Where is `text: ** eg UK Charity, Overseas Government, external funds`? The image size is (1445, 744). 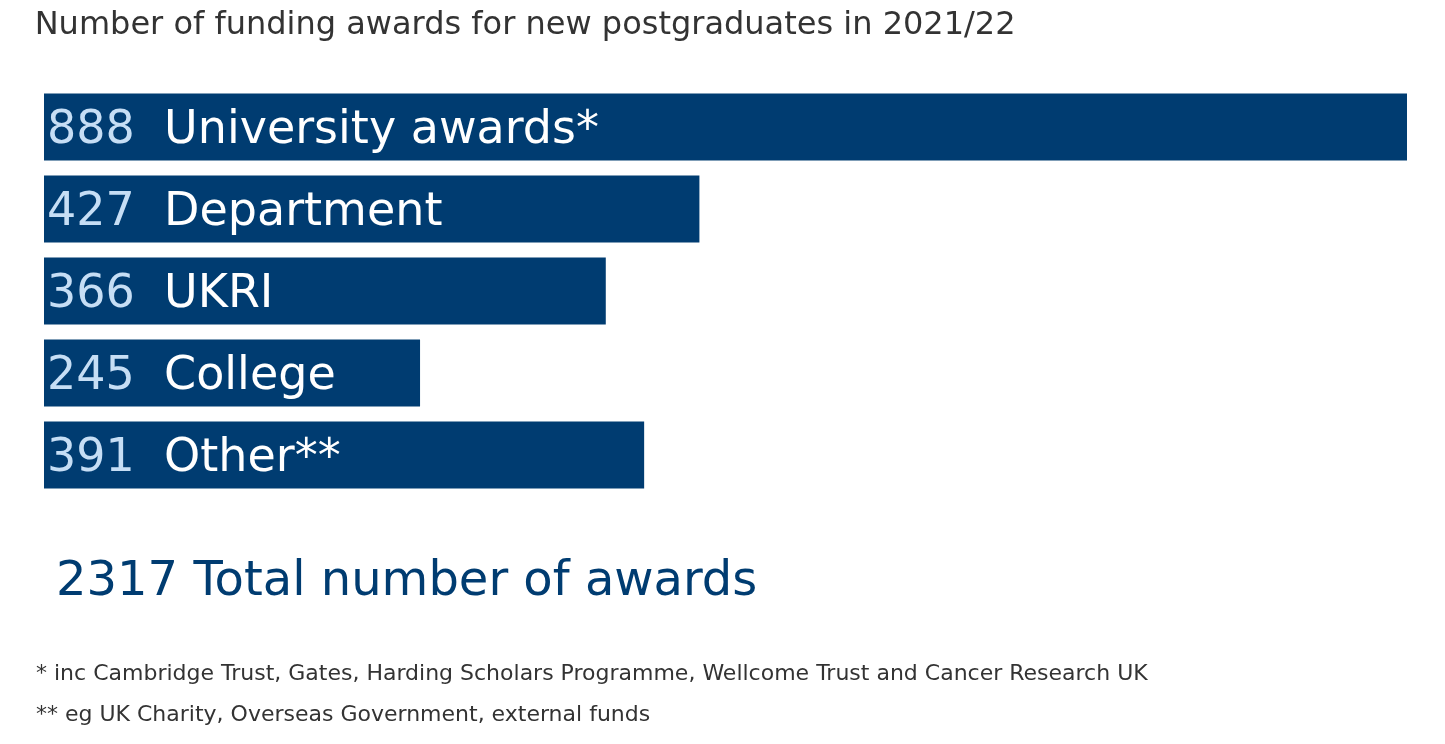
text: ** eg UK Charity, Overseas Government, external funds is located at coordinates (343, 713).